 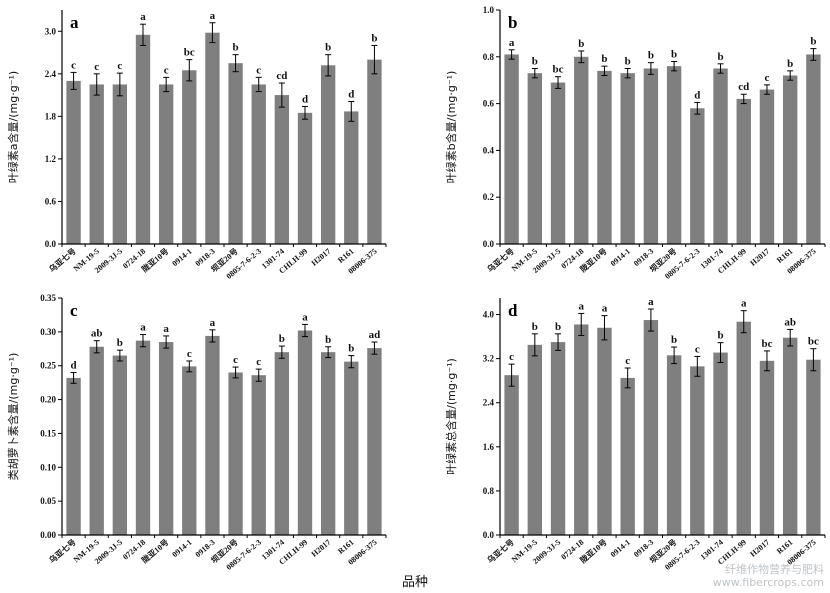 I want to click on significance-label-c-11: b, so click(x=328, y=340).